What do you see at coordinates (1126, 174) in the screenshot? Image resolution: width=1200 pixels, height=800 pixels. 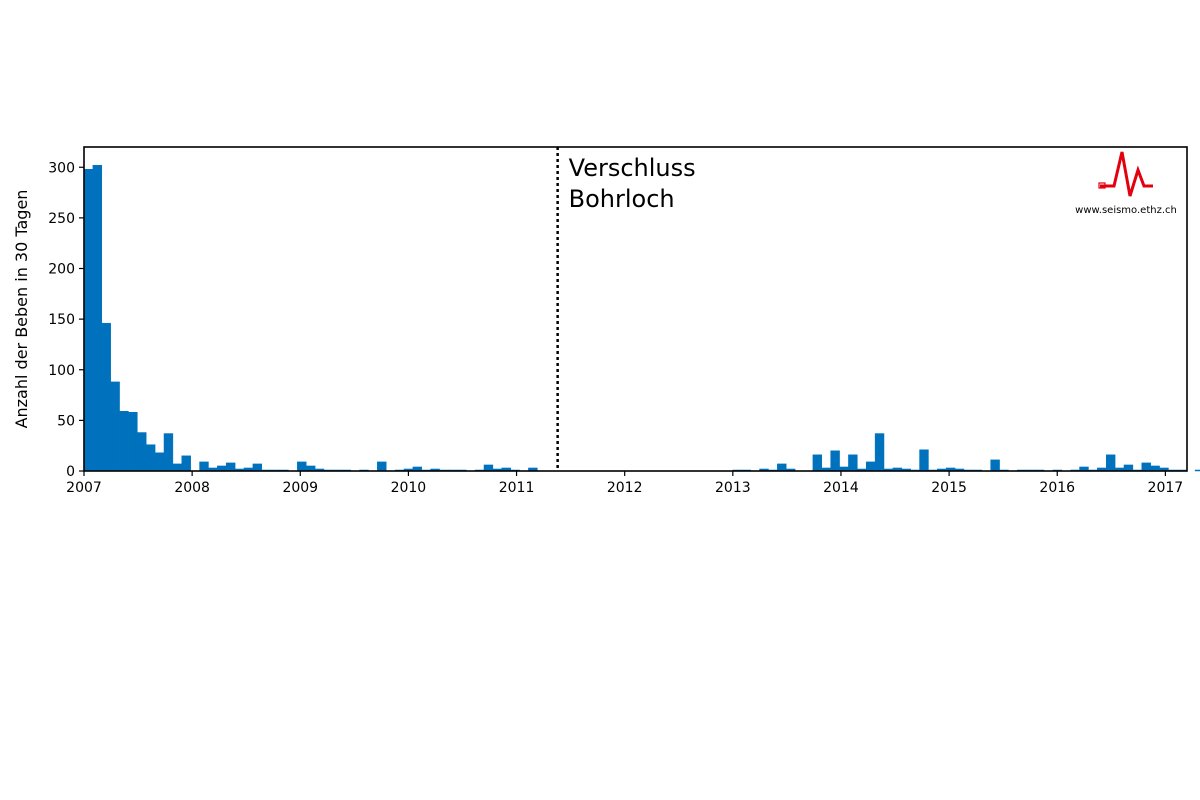 I see `seismo-logo-wave` at bounding box center [1126, 174].